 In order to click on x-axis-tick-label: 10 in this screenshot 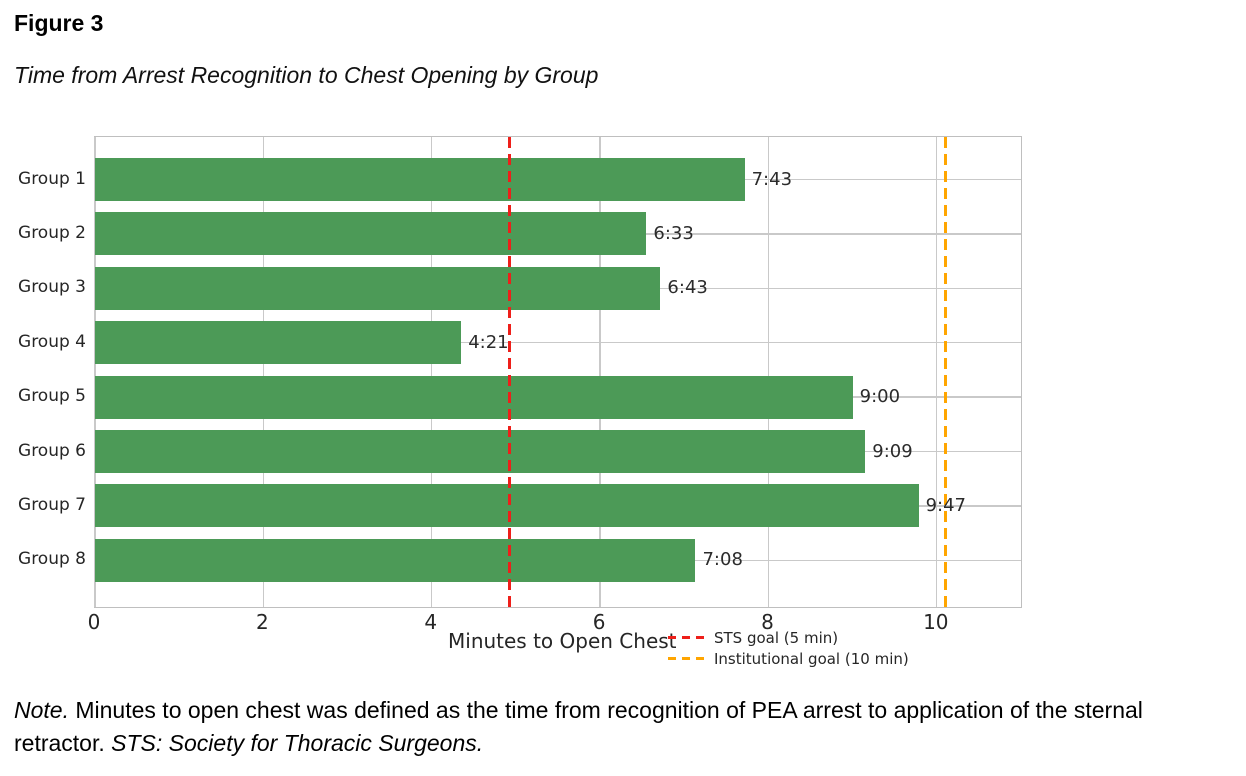, I will do `click(936, 622)`.